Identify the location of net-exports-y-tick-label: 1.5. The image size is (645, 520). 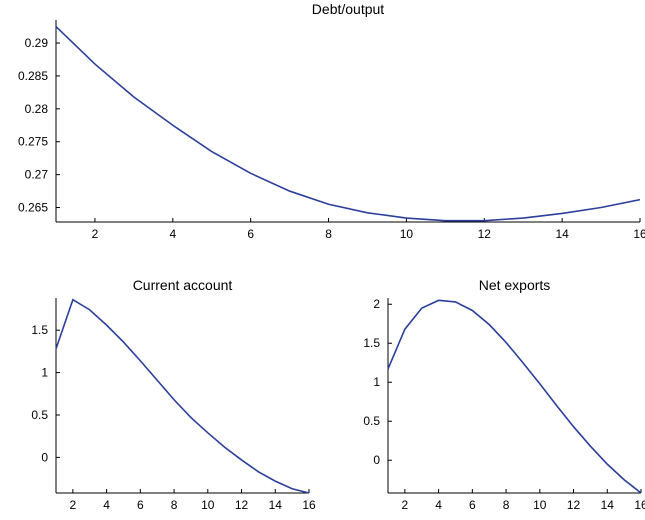
(371, 343).